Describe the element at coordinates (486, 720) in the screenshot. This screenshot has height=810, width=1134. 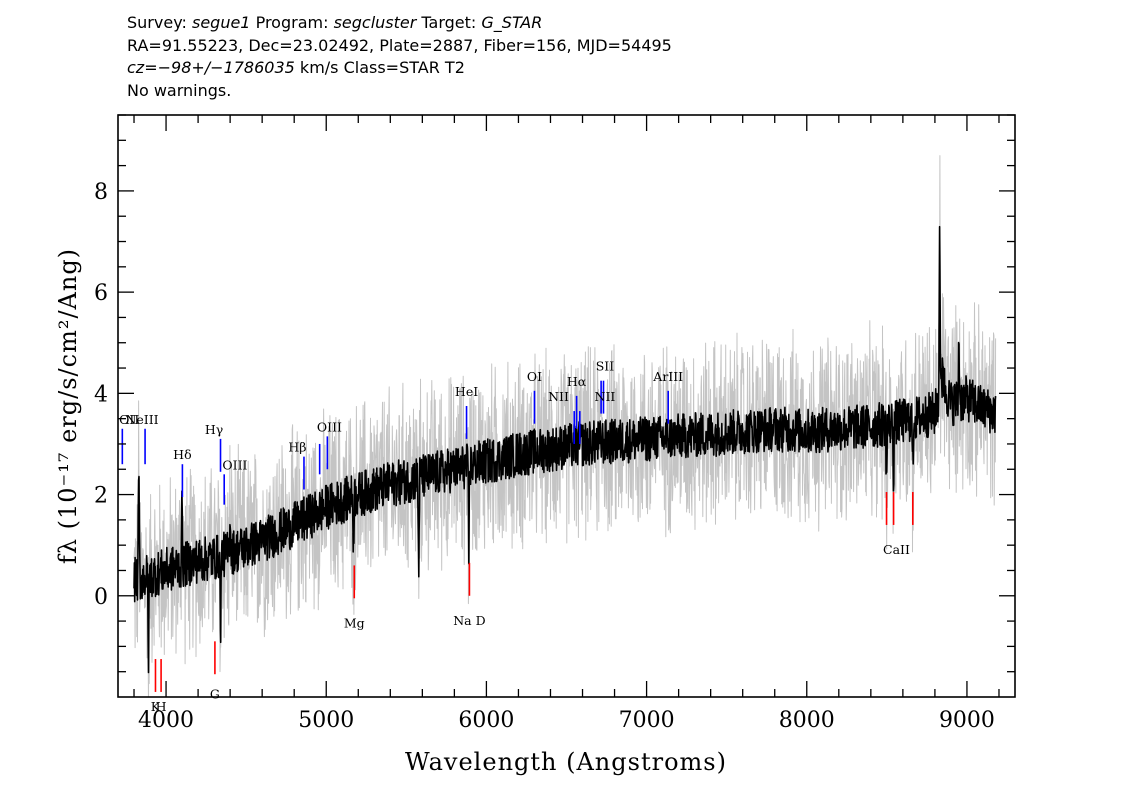
I see `x-tick-label: 6000` at that location.